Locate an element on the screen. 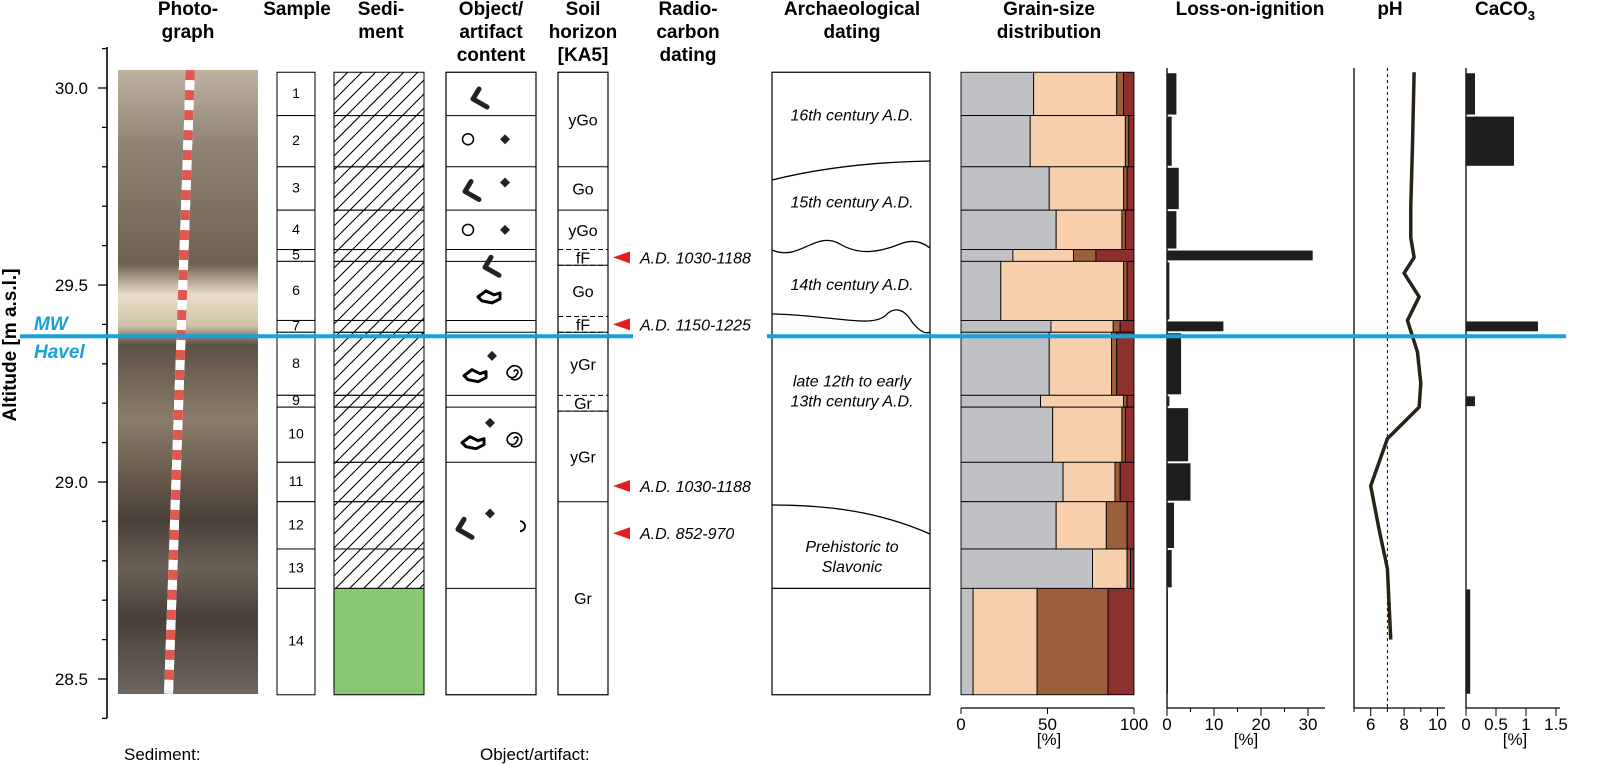 Image resolution: width=1604 pixels, height=765 pixels. archaeological-period: late 12th to early is located at coordinates (852, 381).